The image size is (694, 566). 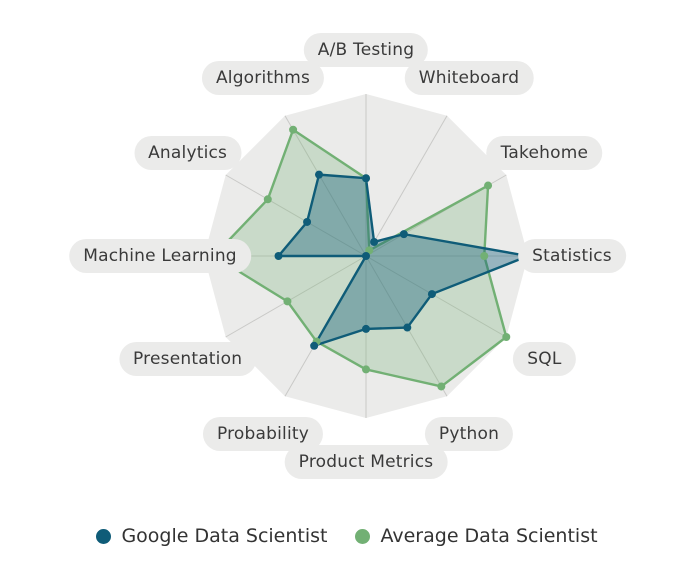 I want to click on axis-label: Python, so click(x=469, y=434).